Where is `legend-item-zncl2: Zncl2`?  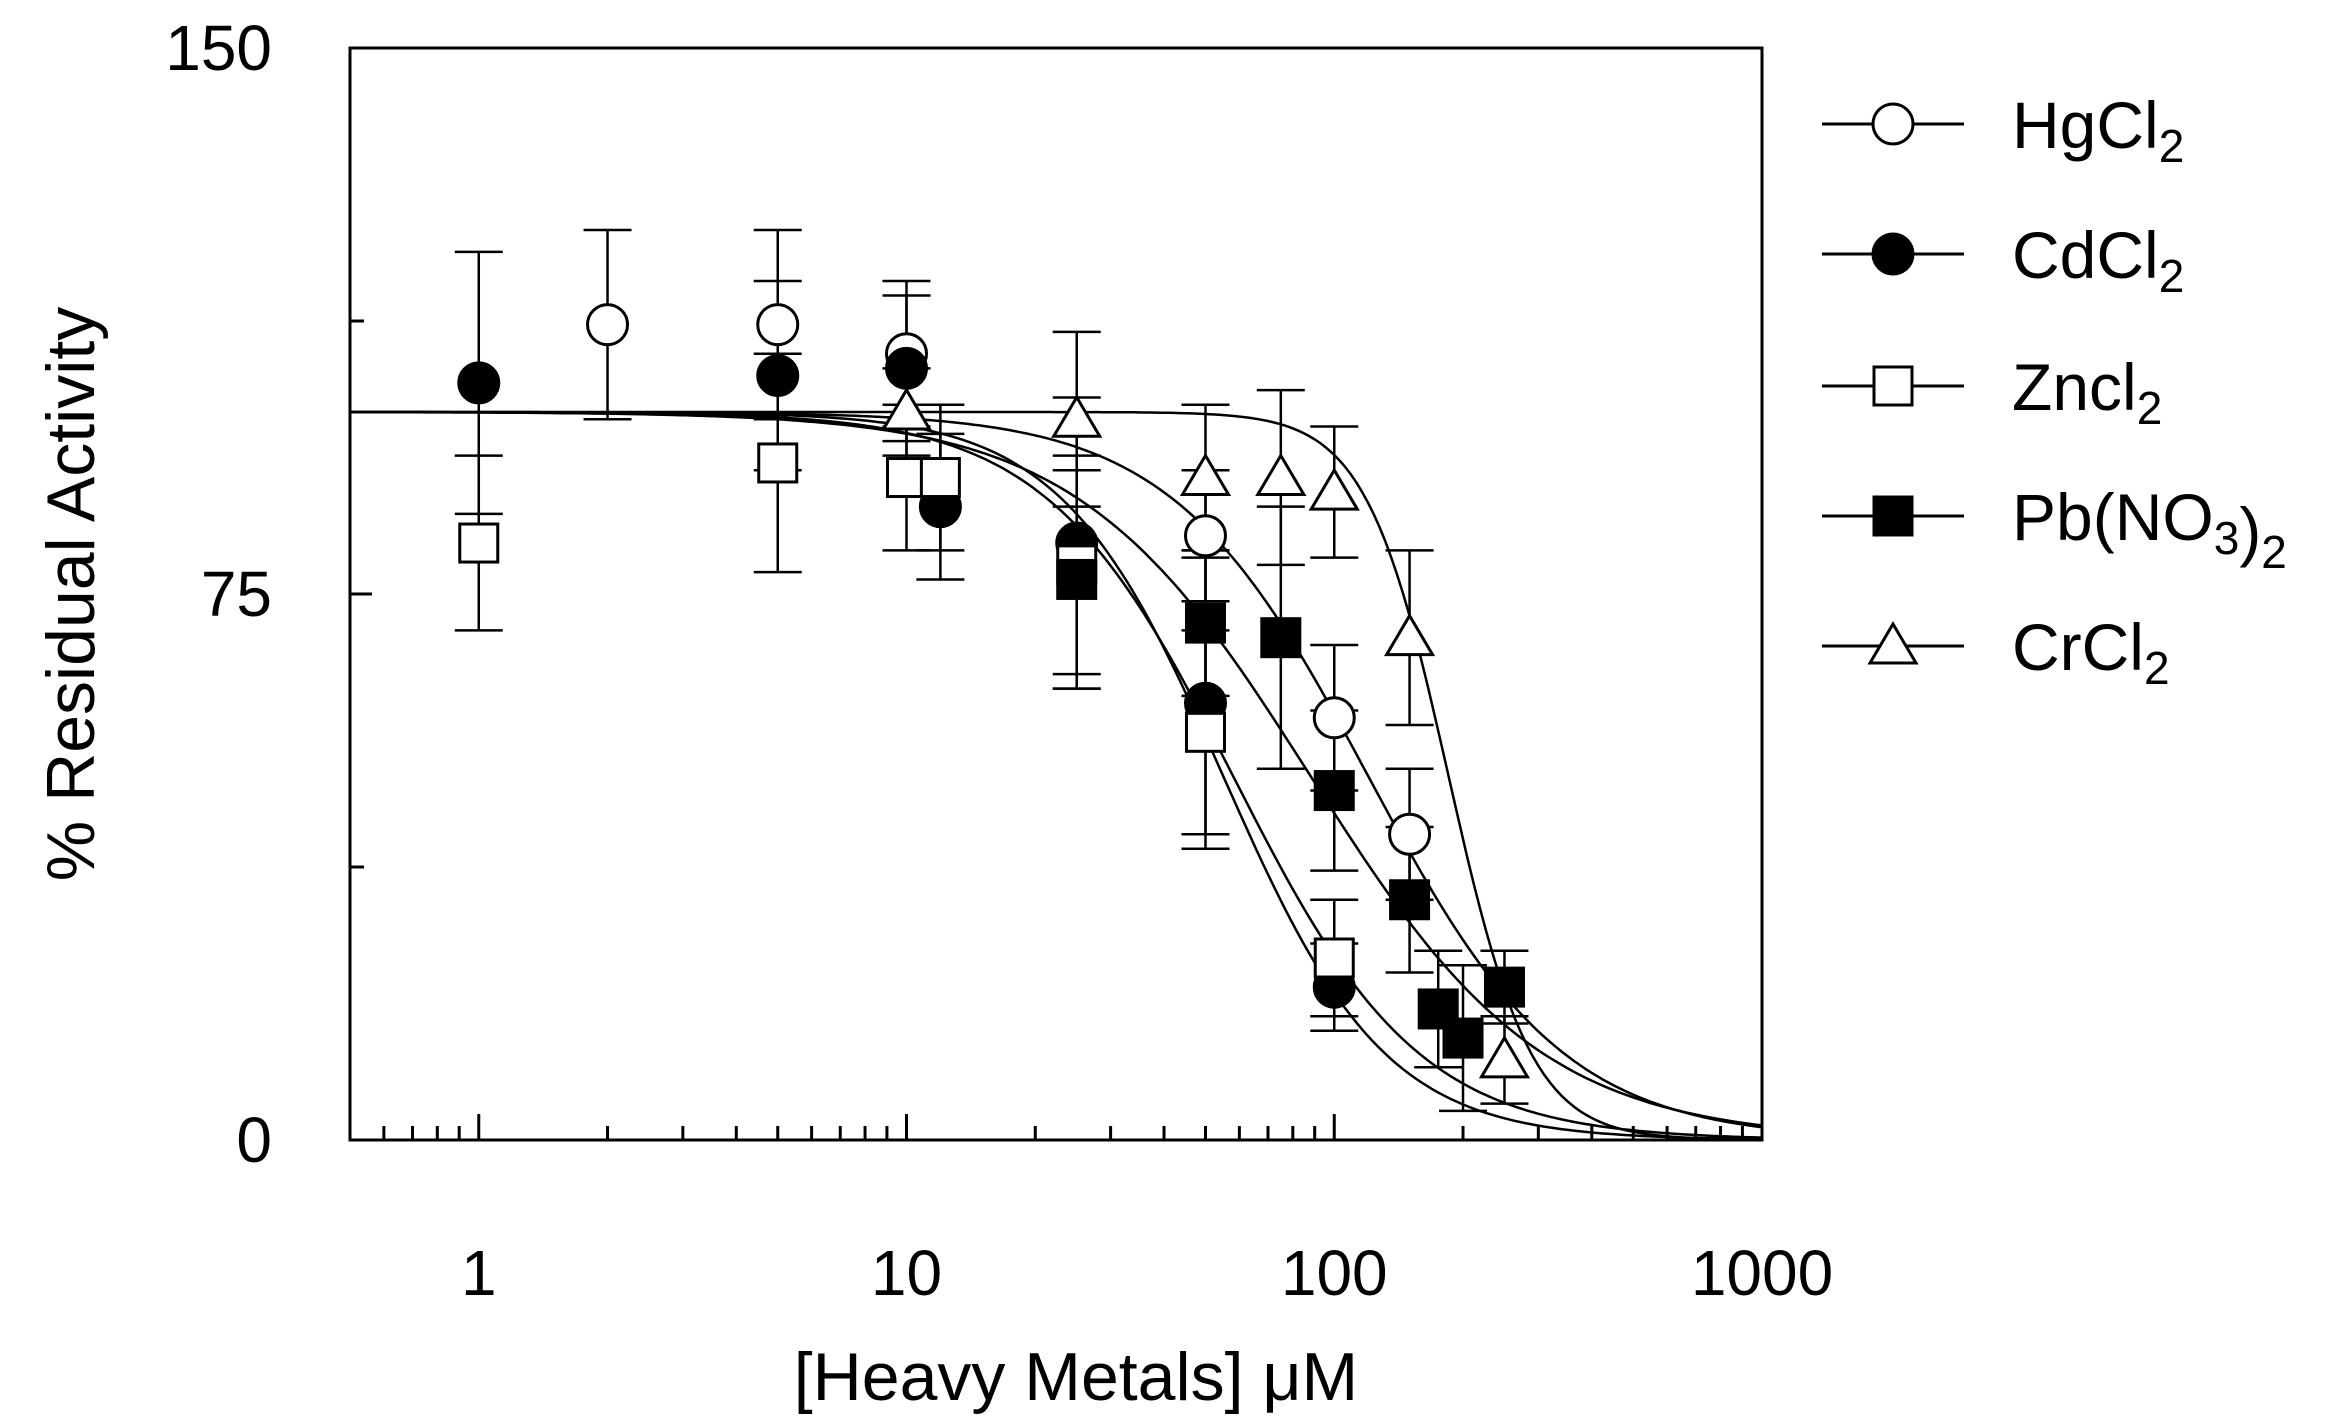
legend-item-zncl2: Zncl2 is located at coordinates (1992, 392).